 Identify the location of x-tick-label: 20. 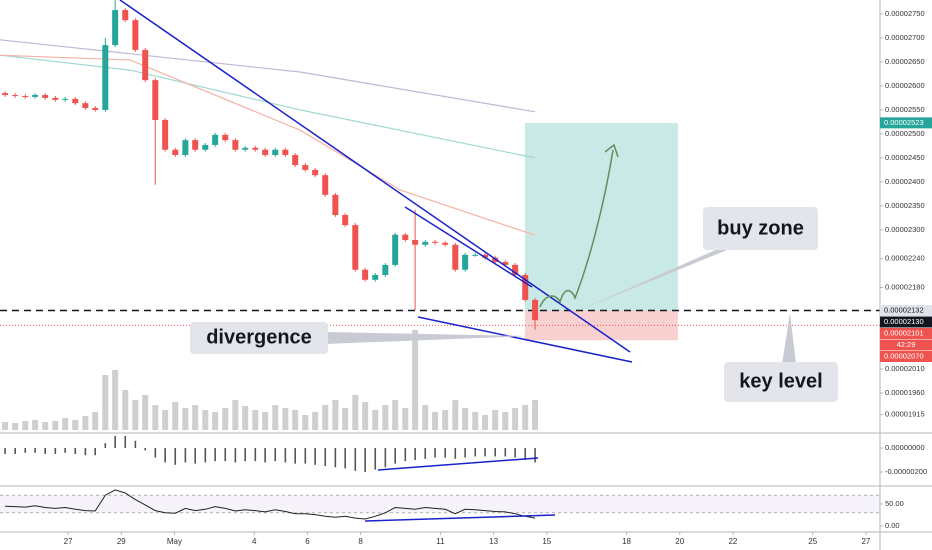
(679, 541).